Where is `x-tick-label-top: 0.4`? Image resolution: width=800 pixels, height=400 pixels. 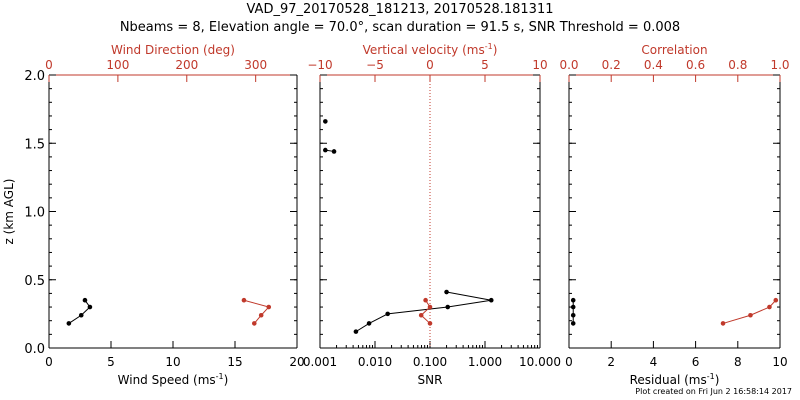
x-tick-label-top: 0.4 is located at coordinates (653, 65).